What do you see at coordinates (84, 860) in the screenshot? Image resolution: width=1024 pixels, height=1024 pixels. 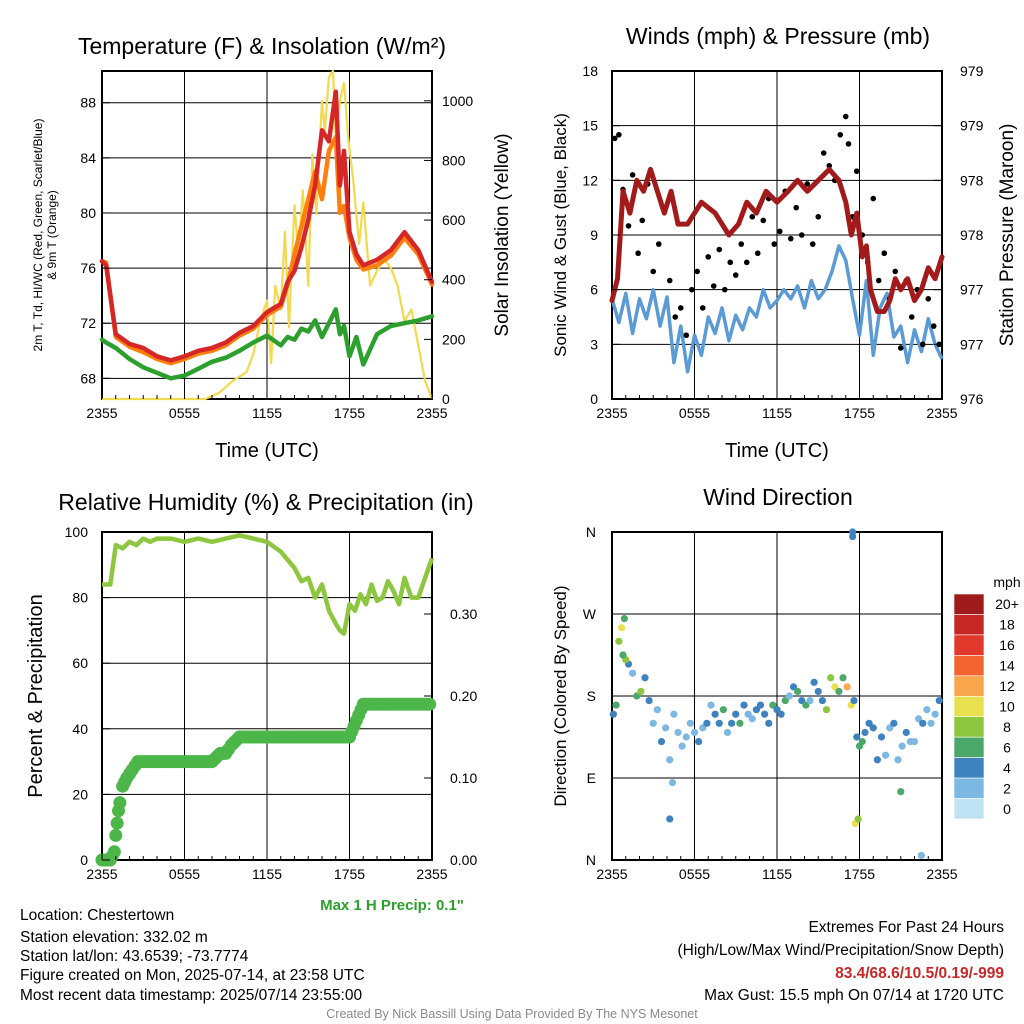 I see `rh-ytick-label: 0` at bounding box center [84, 860].